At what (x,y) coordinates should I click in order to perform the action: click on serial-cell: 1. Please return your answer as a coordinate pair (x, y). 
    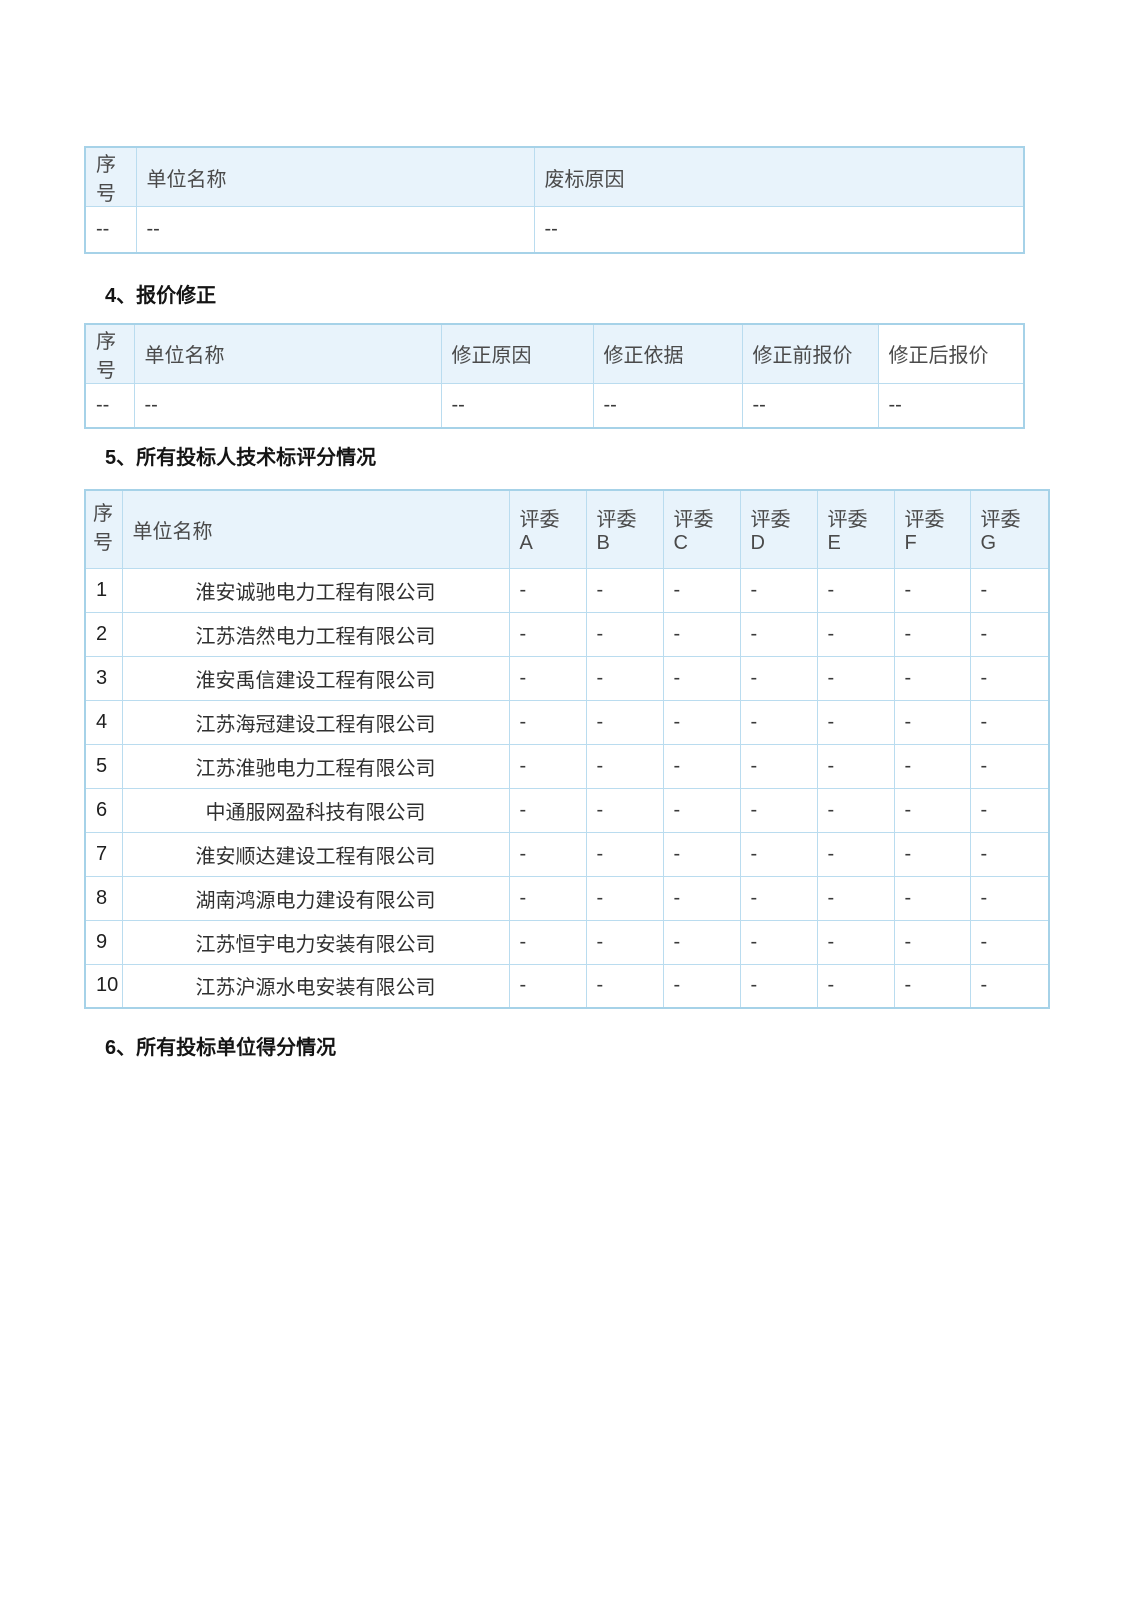
    Looking at the image, I should click on (103, 590).